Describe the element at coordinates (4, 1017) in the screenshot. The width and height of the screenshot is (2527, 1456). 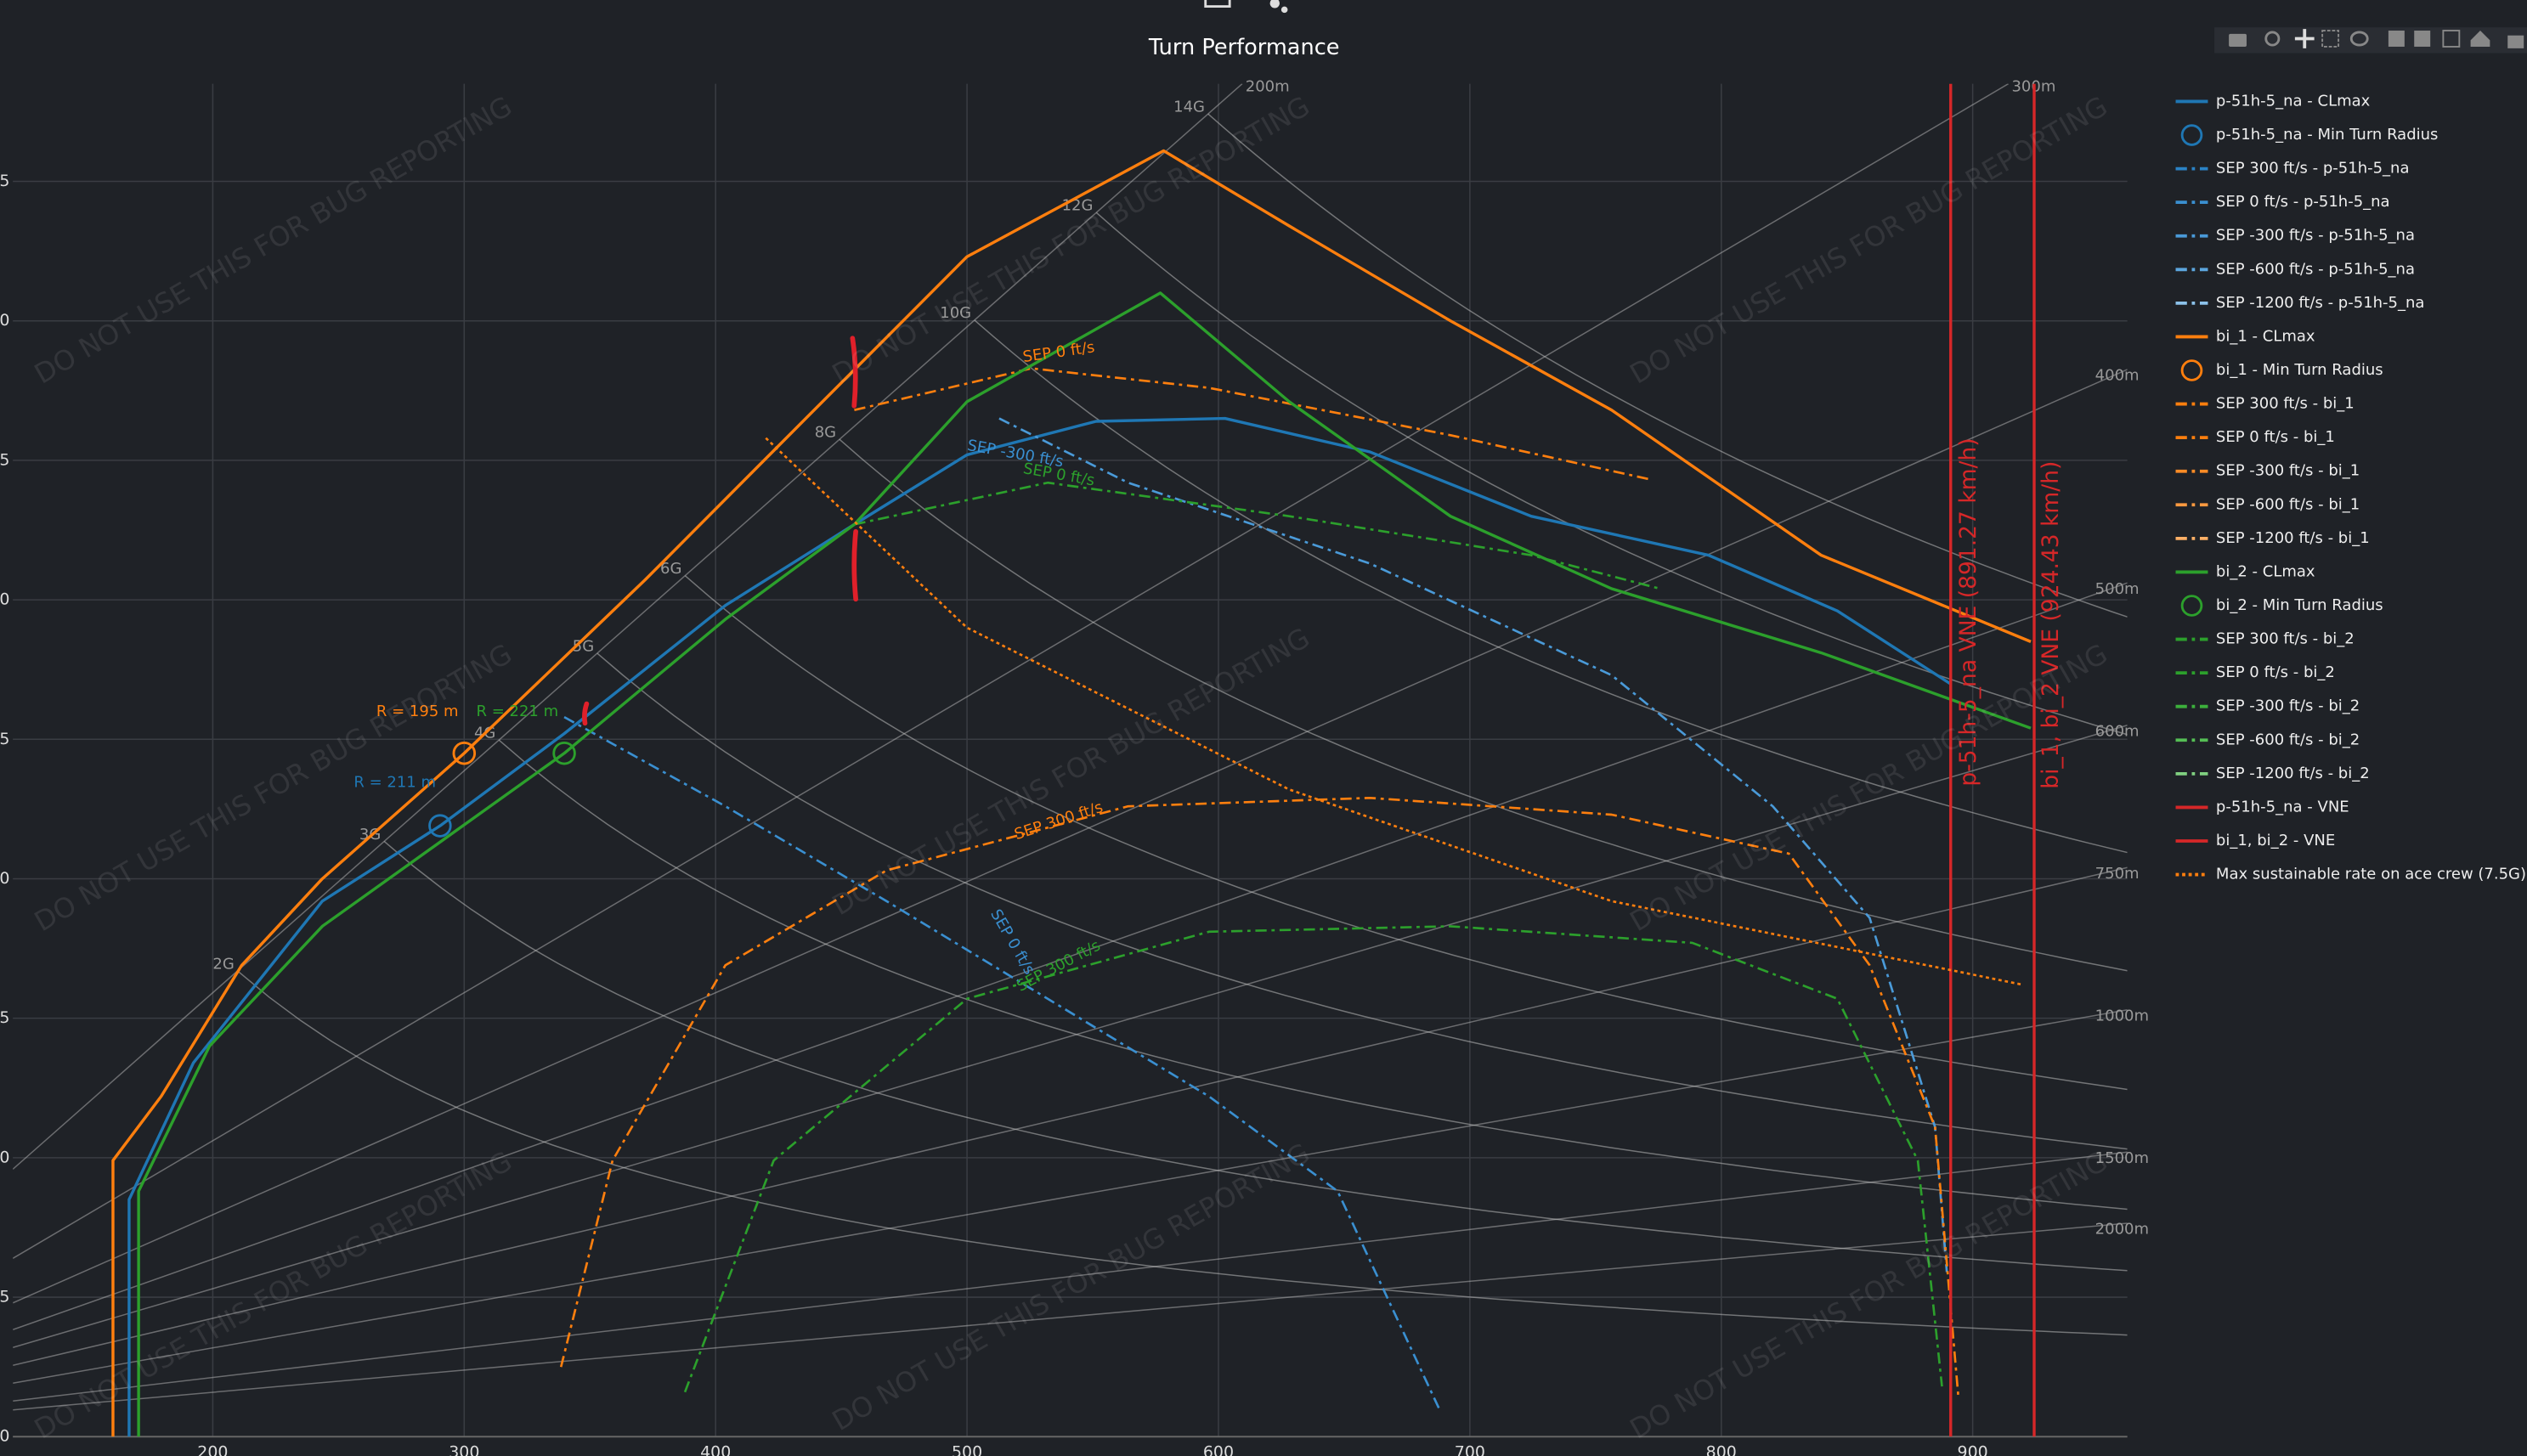
I see `y-tick-label: 15` at that location.